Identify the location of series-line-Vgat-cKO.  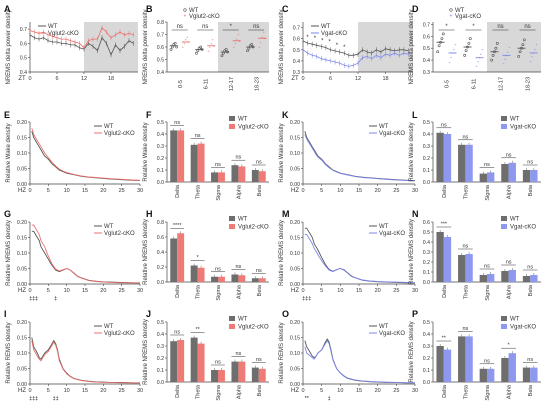
(359, 361).